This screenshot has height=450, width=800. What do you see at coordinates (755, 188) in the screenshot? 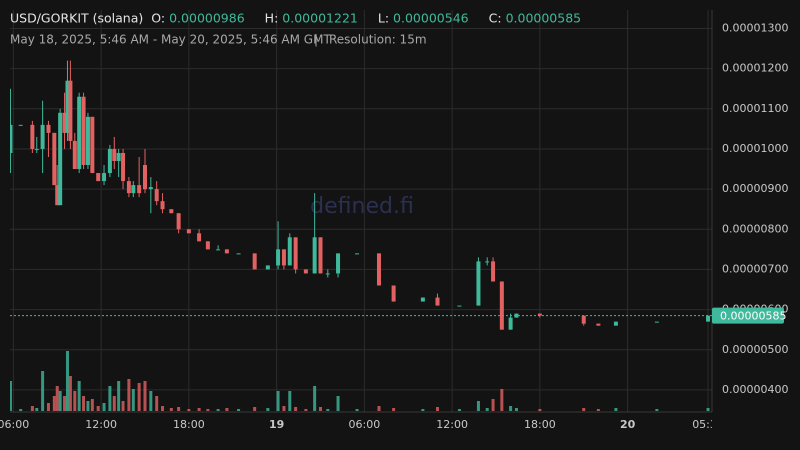
I see `y-tick-label: 0.00000900` at bounding box center [755, 188].